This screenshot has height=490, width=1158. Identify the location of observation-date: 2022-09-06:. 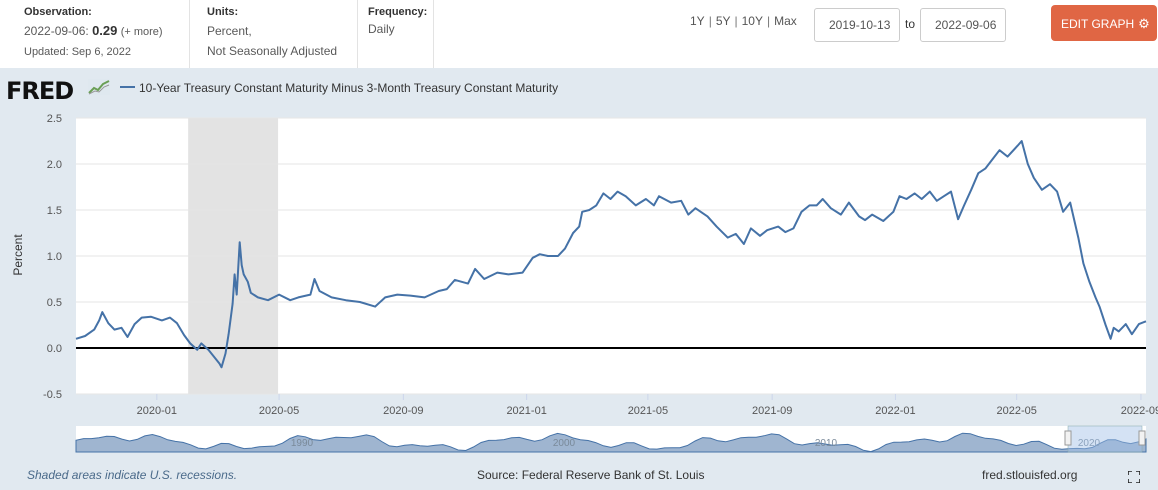
(56, 31).